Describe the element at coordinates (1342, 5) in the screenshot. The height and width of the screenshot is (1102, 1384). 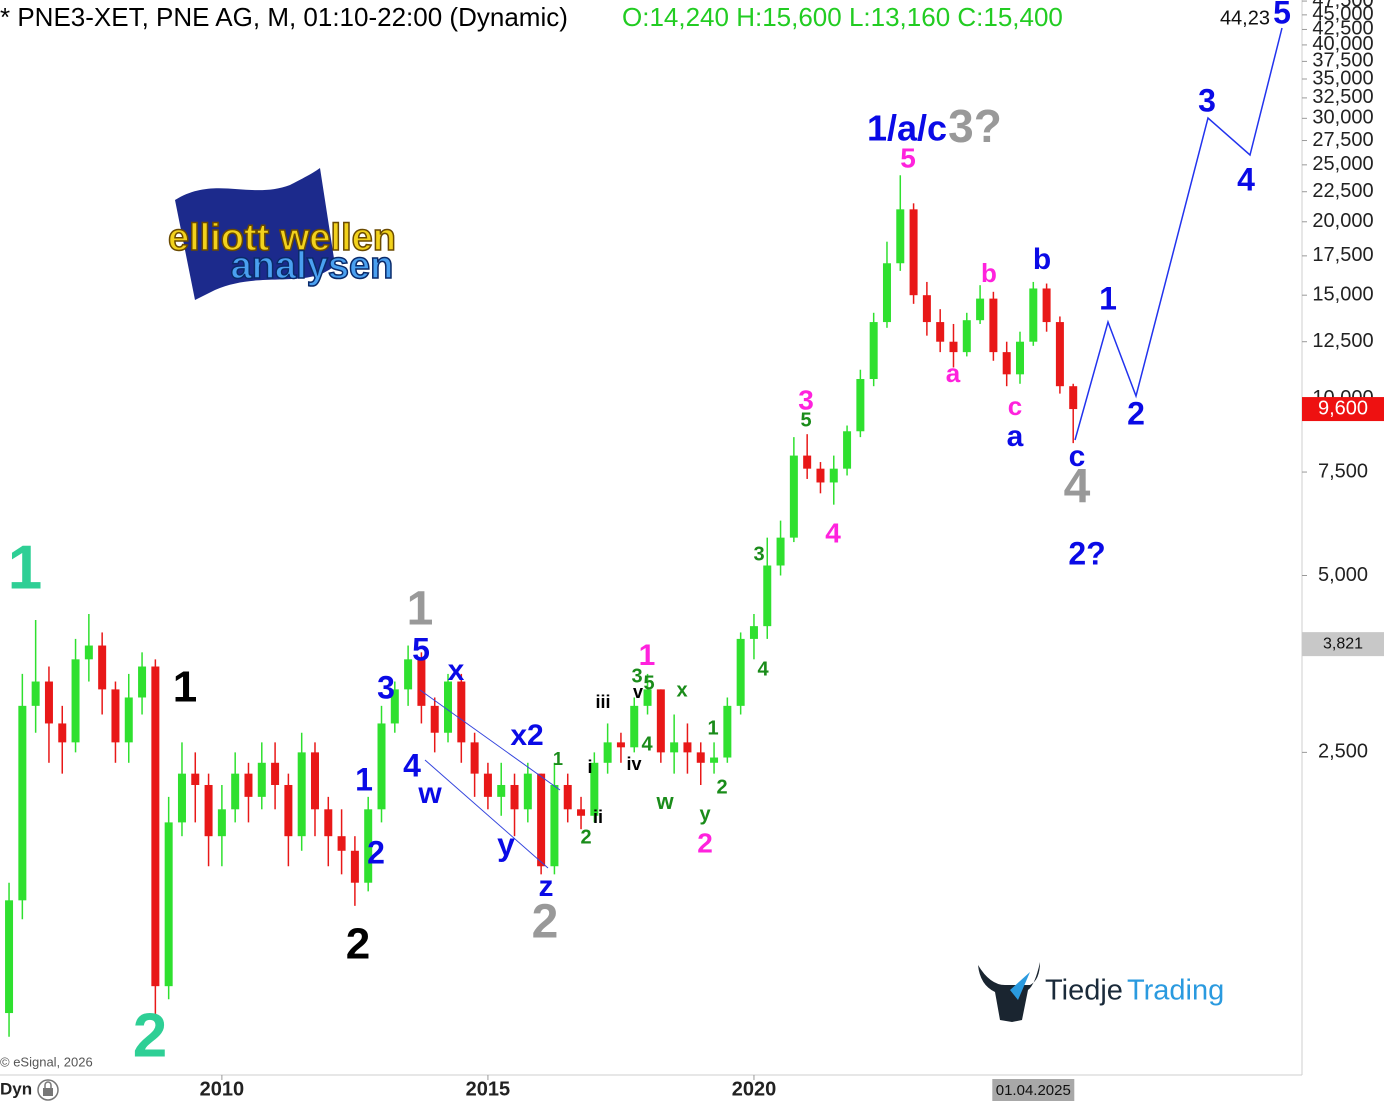
I see `y-tick-label: 47,500` at that location.